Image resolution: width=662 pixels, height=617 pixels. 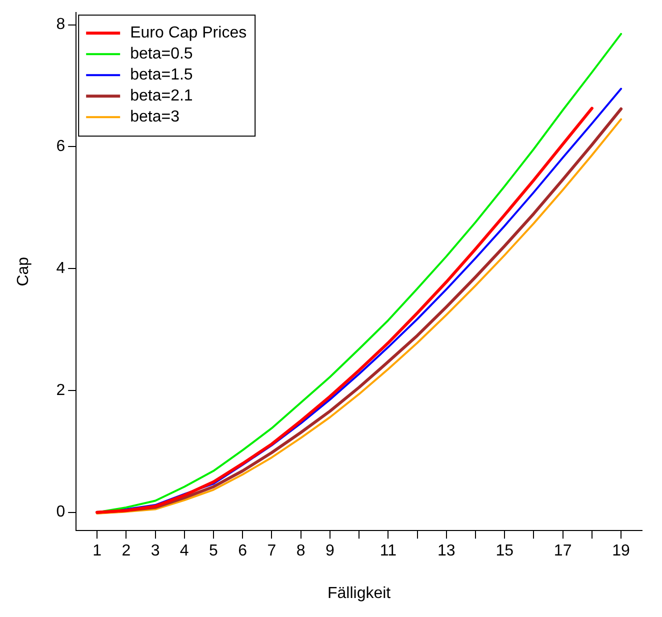 What do you see at coordinates (161, 96) in the screenshot?
I see `legend-label: beta=2.1` at bounding box center [161, 96].